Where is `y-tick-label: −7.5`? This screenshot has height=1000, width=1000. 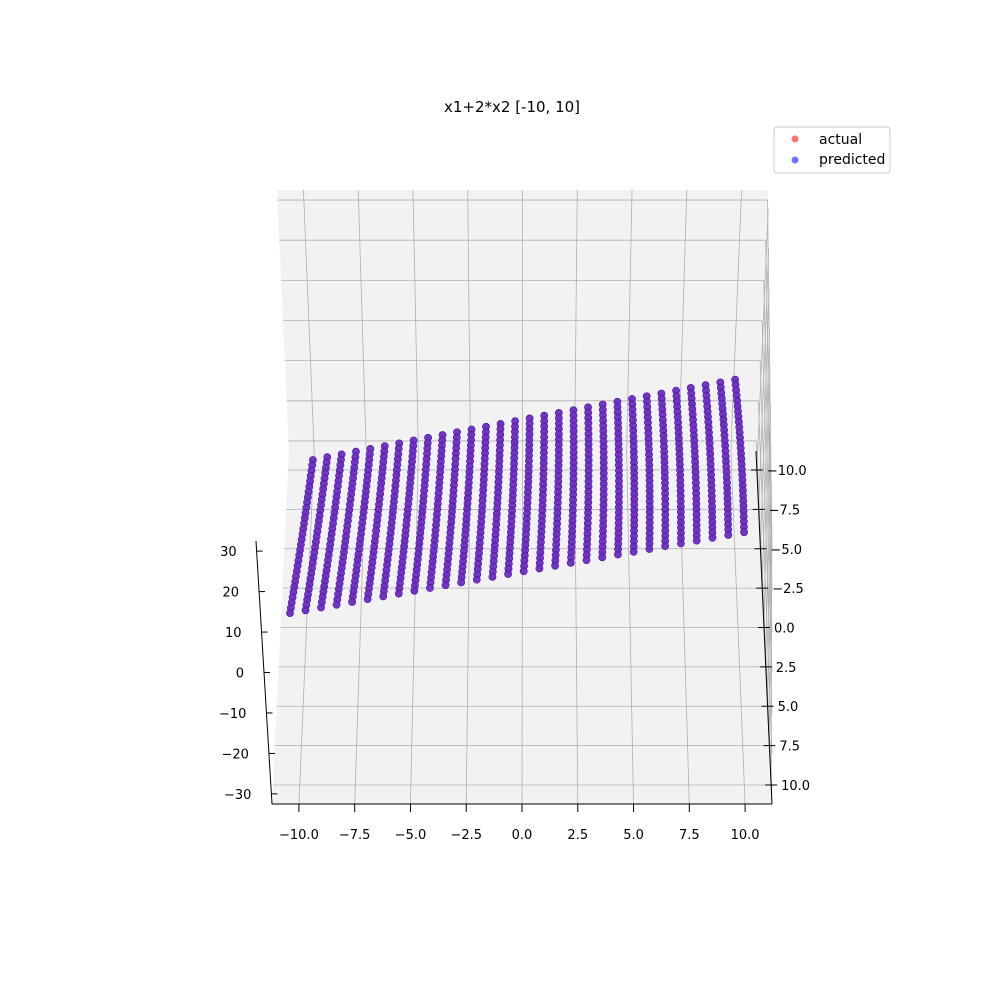
y-tick-label: −7.5 is located at coordinates (785, 510).